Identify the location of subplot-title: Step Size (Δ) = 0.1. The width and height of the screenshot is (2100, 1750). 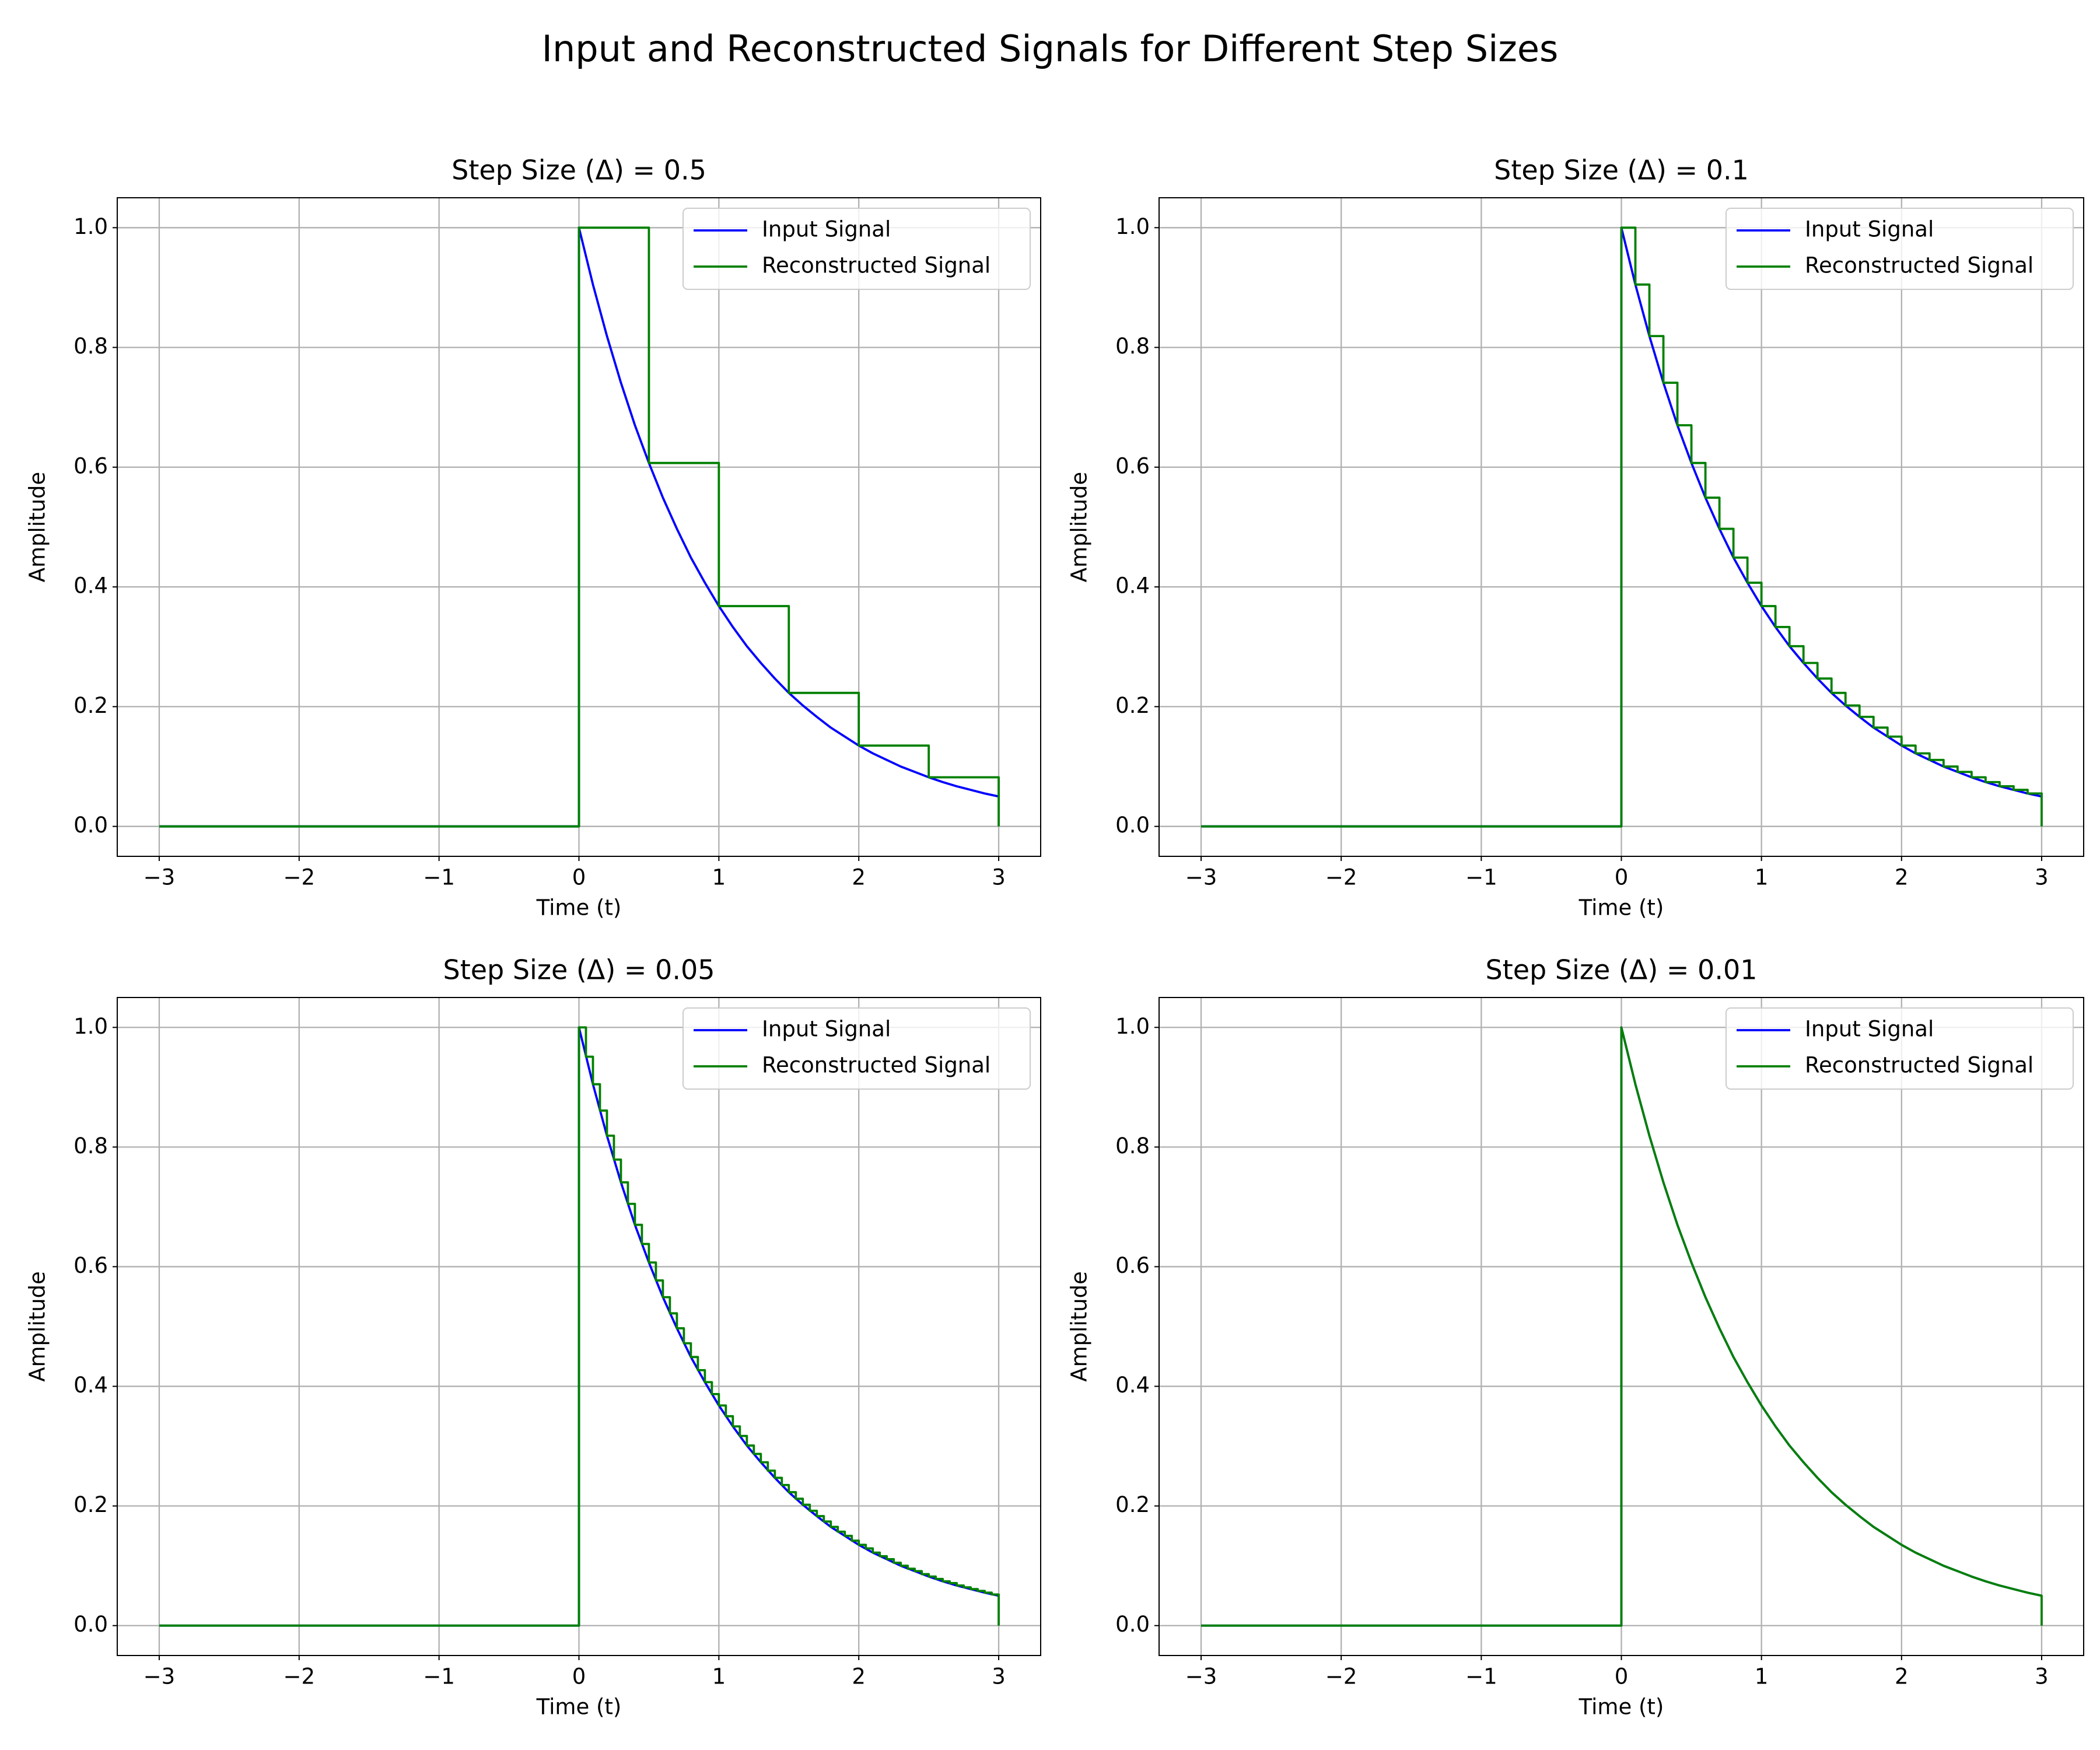
(1622, 170).